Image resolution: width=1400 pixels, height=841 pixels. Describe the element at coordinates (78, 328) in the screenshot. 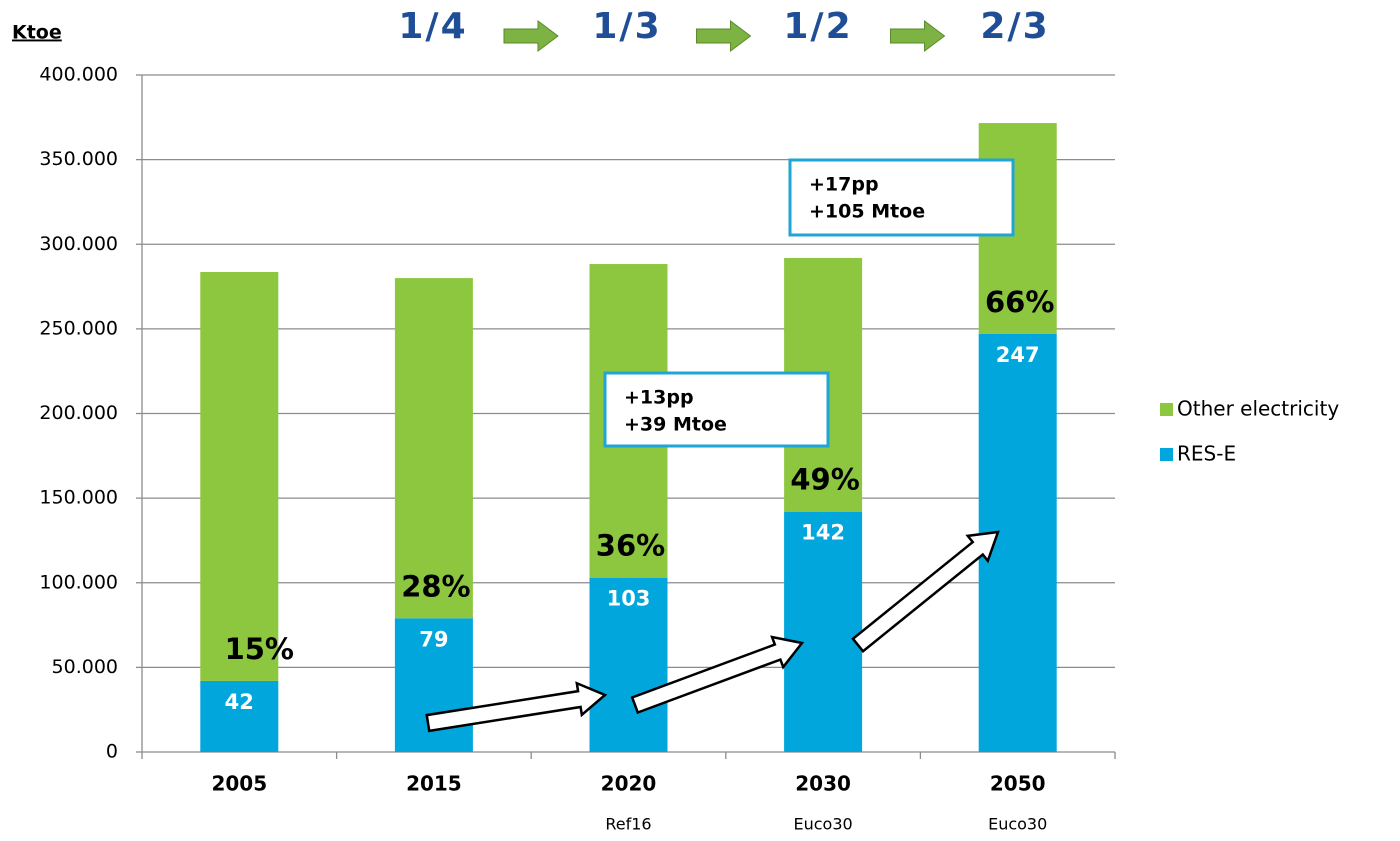

I see `y-tick-label: 250.000` at that location.